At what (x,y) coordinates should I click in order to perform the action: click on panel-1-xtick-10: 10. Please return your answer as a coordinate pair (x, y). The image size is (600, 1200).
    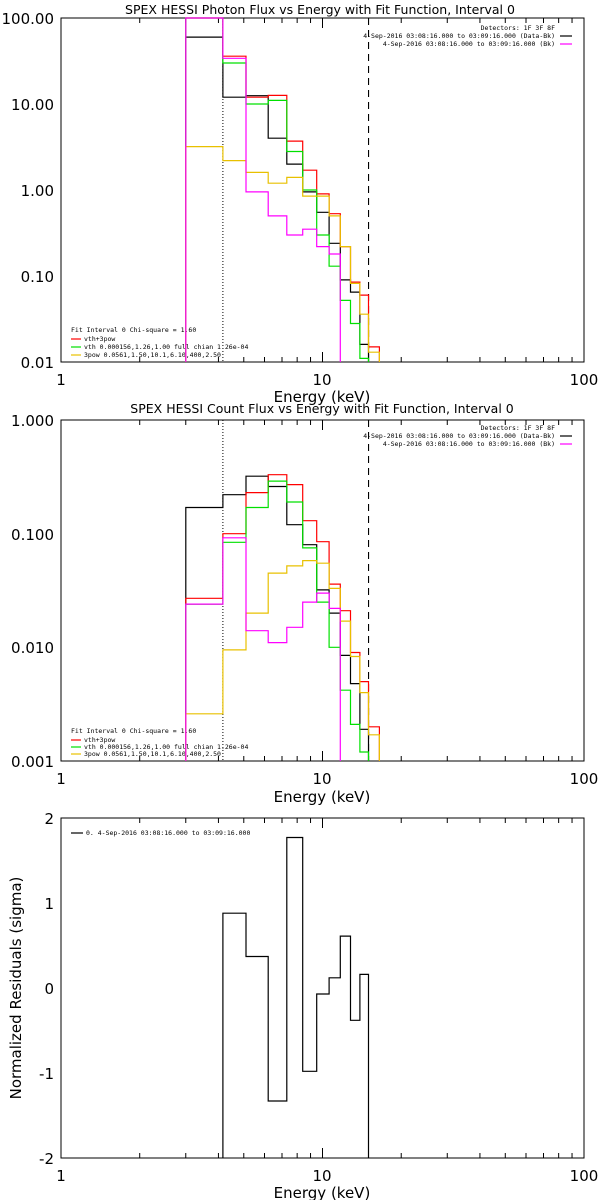
    Looking at the image, I should click on (321, 380).